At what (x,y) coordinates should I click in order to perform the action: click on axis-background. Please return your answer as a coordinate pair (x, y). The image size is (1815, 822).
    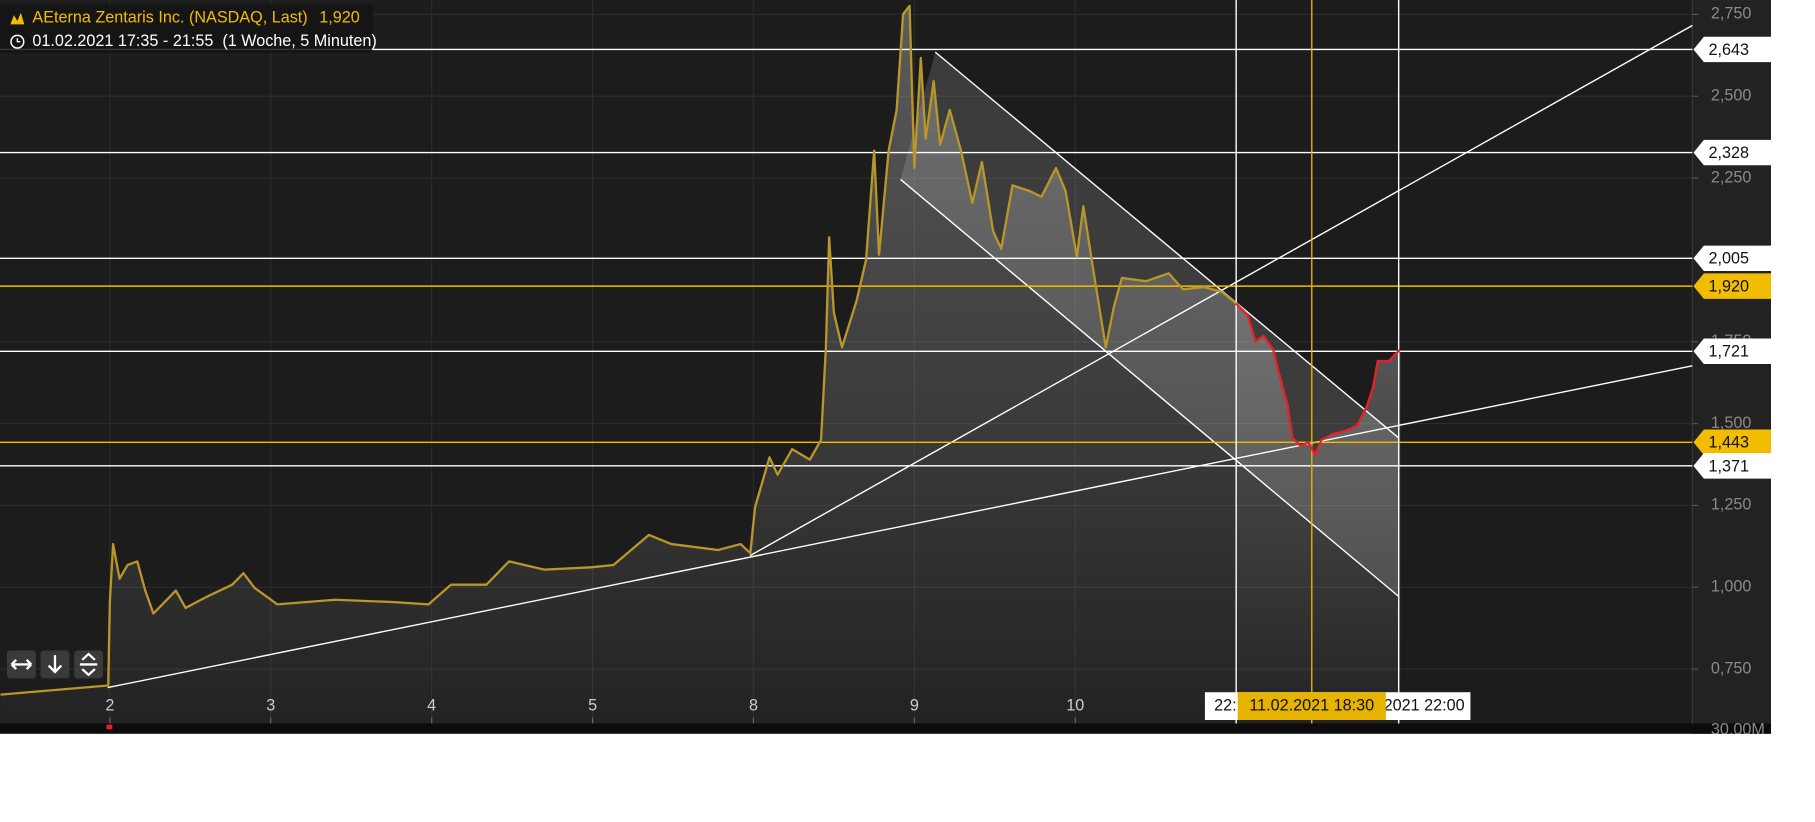
    Looking at the image, I should click on (1732, 367).